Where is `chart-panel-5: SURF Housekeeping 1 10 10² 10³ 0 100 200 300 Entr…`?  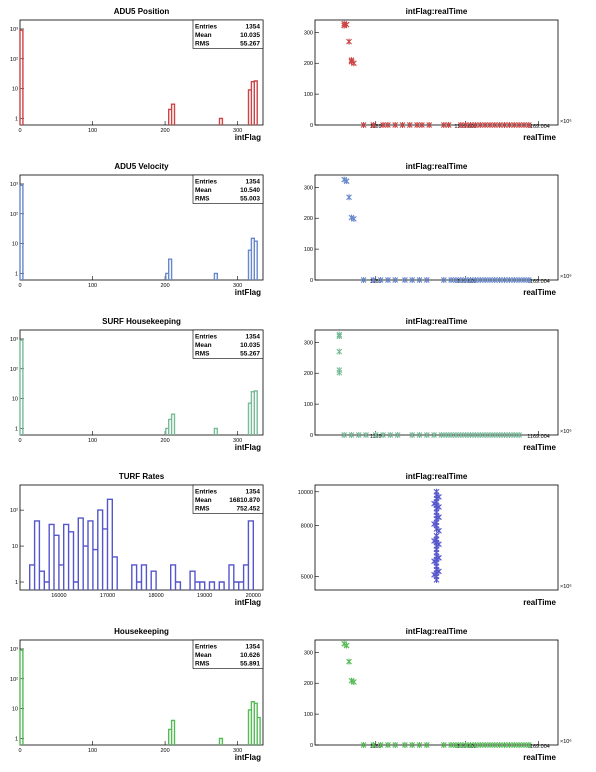
chart-panel-5: SURF Housekeeping 1 10 10² 10³ 0 100 200 300 Entr… is located at coordinates (137, 384).